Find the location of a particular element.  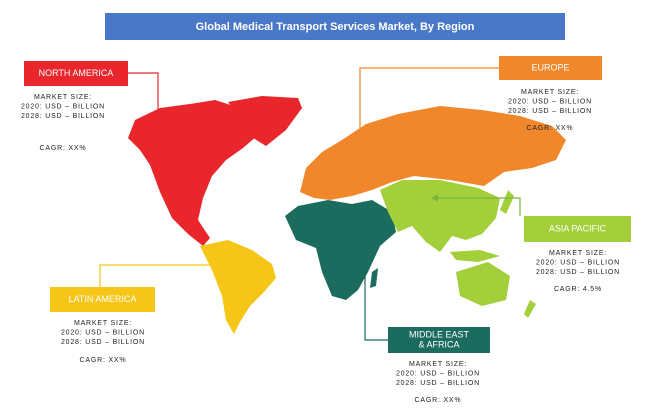

latin-america is located at coordinates (238, 287).